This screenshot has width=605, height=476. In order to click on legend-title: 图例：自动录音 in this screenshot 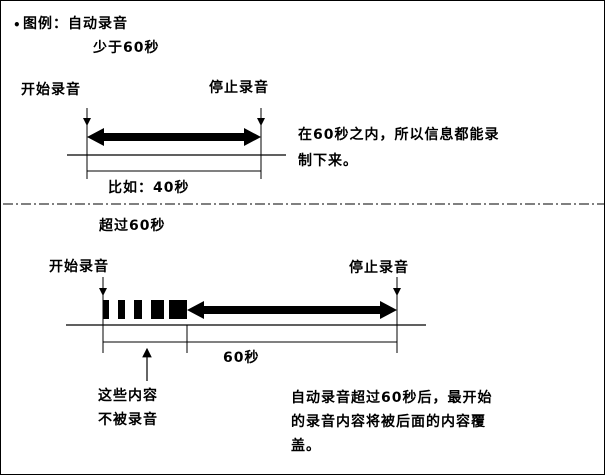, I will do `click(75, 24)`.